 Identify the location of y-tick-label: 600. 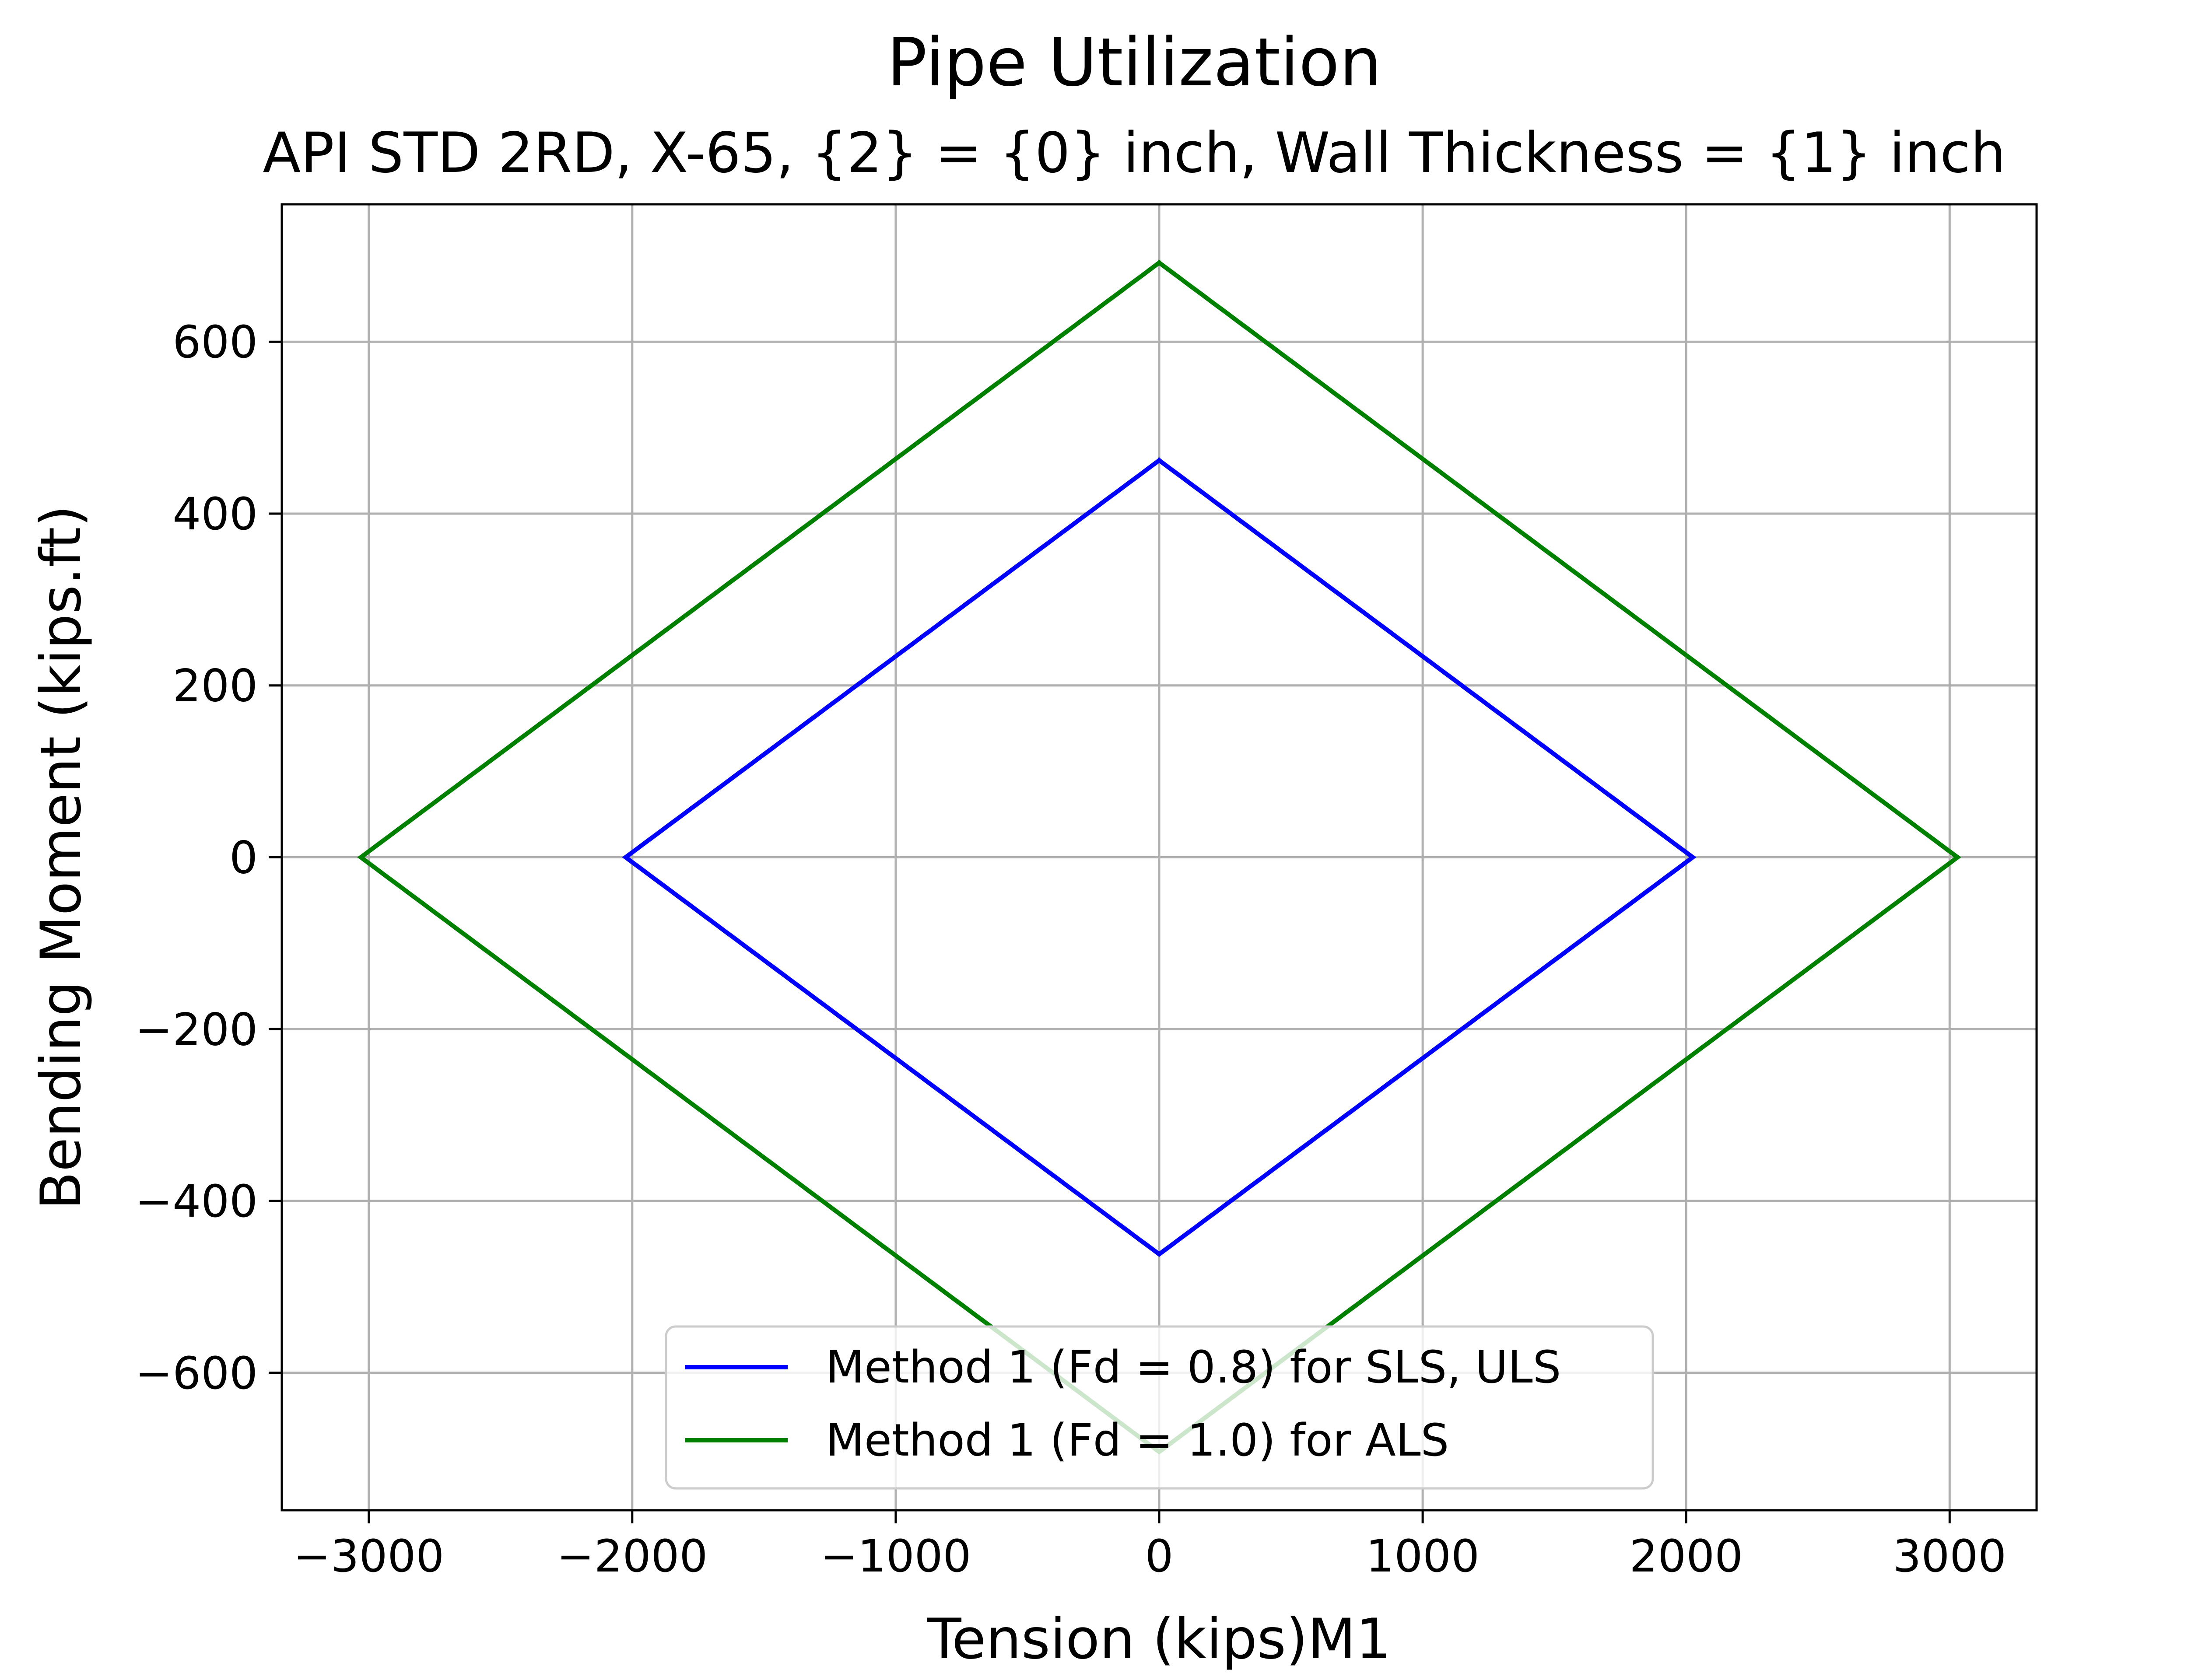
(215, 342).